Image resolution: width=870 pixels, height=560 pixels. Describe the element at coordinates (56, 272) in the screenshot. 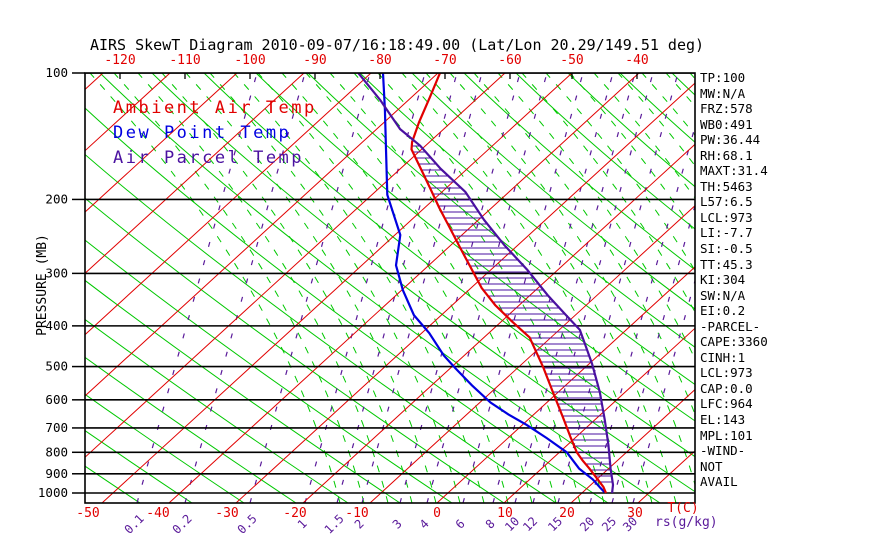

I see `pressure-tick-label: 300` at that location.